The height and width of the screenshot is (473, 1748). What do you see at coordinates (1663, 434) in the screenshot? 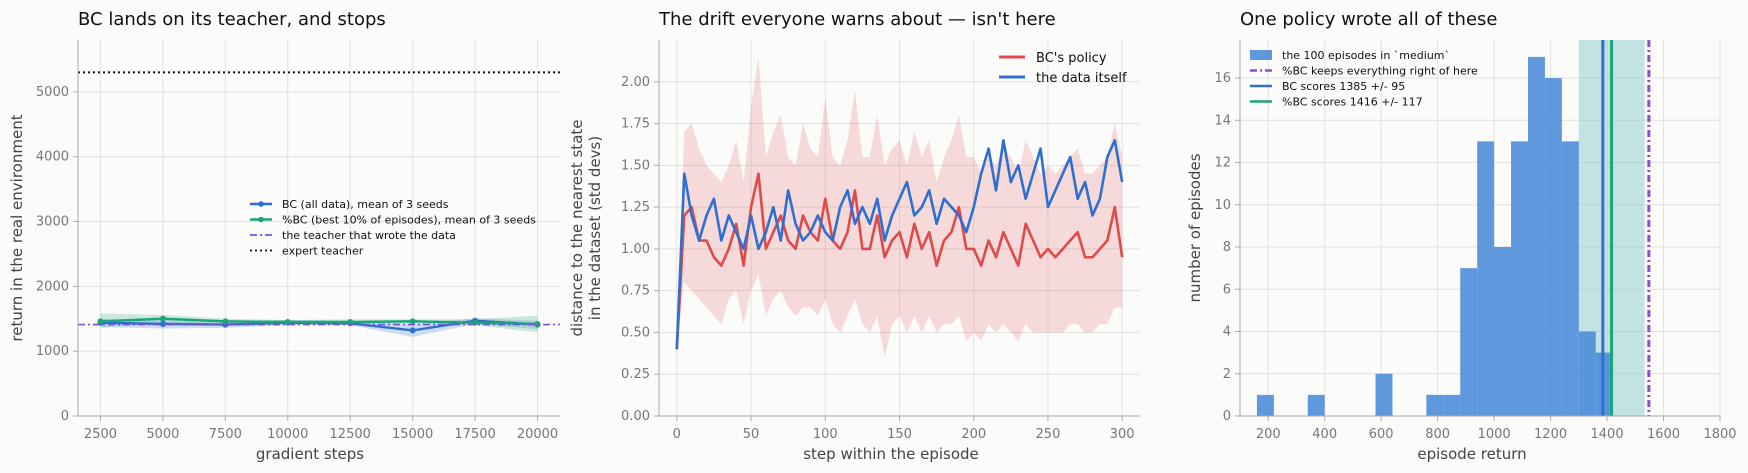
I see `x-tick-label: 1600` at bounding box center [1663, 434].